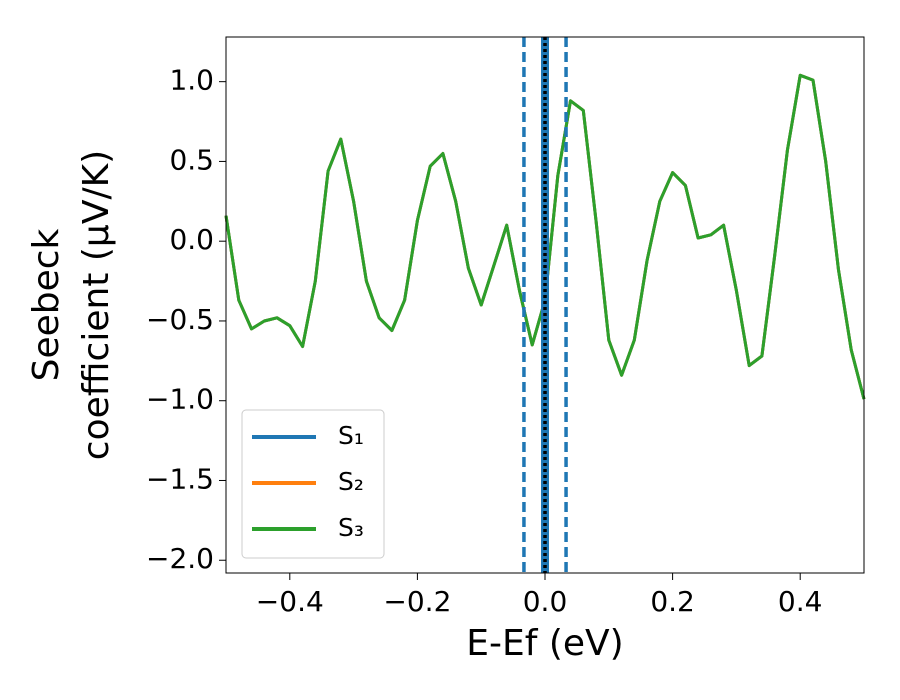 The image size is (900, 700). I want to click on y-tick-label: −1.5, so click(180, 478).